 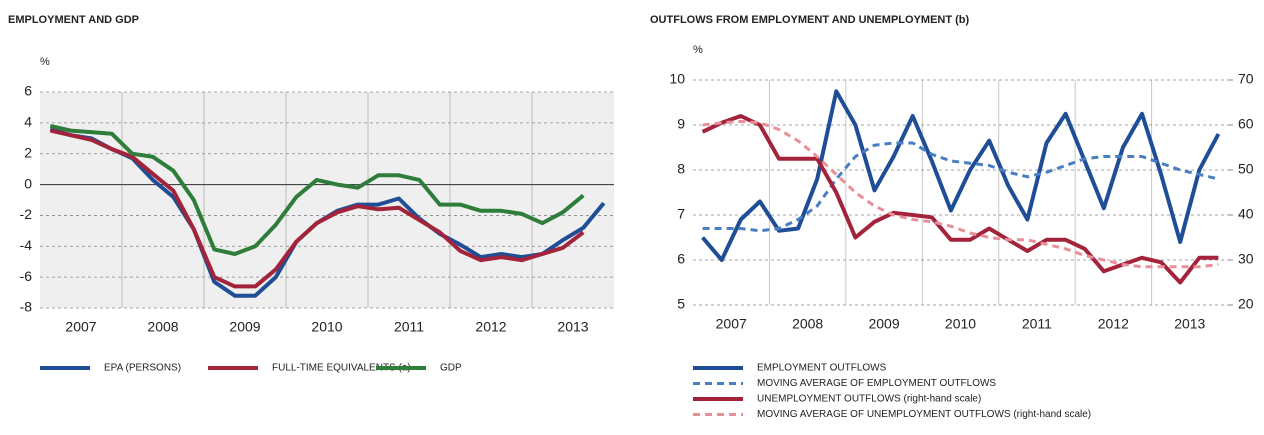 What do you see at coordinates (1246, 214) in the screenshot?
I see `y2-tick-label: 40` at bounding box center [1246, 214].